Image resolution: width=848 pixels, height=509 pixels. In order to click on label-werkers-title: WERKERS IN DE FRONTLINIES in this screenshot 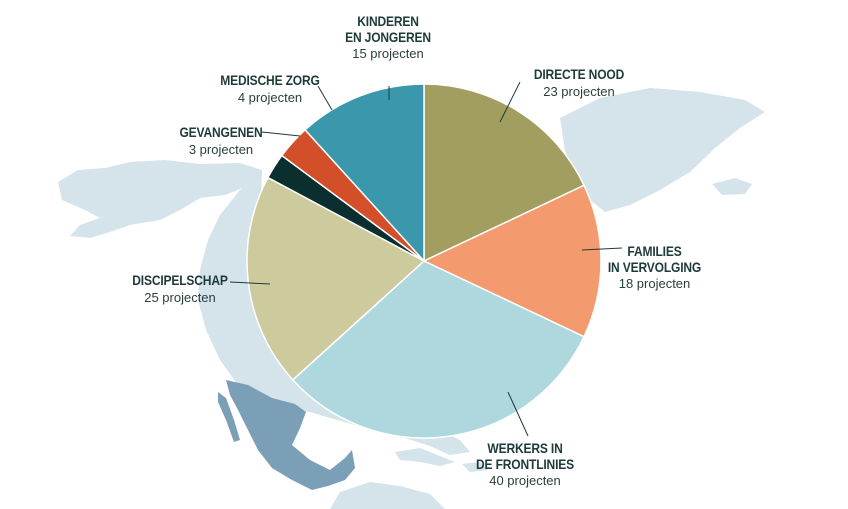, I will do `click(525, 456)`.